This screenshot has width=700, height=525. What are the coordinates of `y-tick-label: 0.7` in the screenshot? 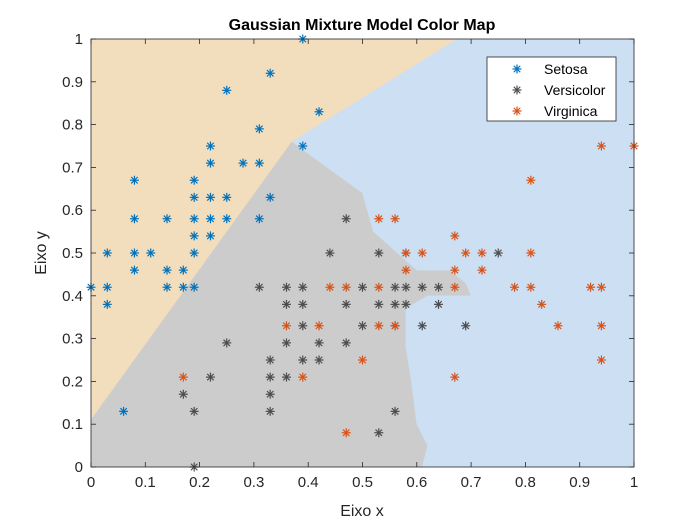 It's located at (72, 167).